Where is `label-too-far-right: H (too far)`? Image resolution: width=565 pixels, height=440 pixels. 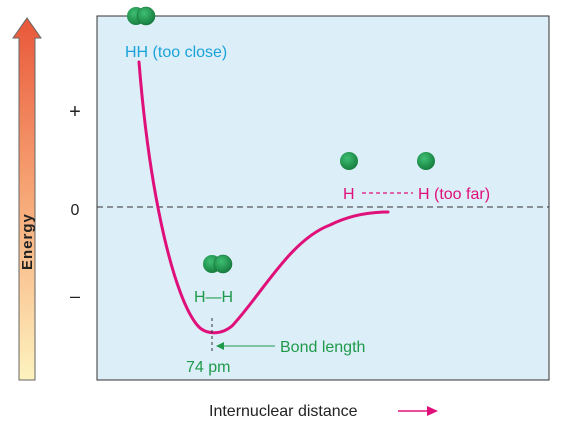
label-too-far-right: H (too far) is located at coordinates (454, 194).